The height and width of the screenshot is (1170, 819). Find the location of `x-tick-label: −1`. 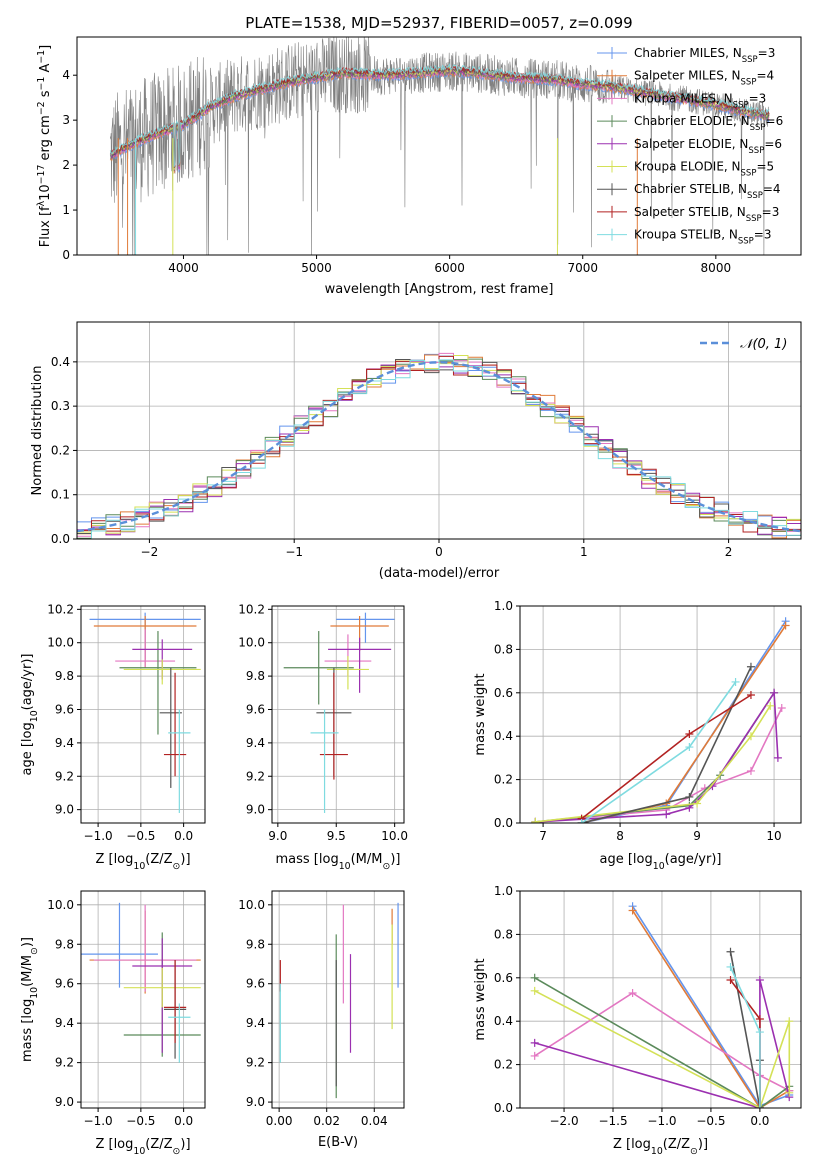

x-tick-label: −1 is located at coordinates (294, 552).